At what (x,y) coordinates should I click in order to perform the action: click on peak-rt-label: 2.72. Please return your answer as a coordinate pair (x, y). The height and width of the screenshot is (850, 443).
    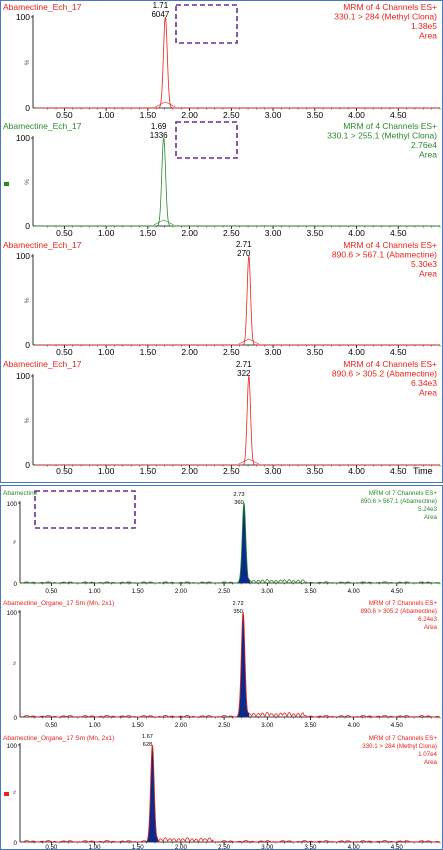
    Looking at the image, I should click on (238, 604).